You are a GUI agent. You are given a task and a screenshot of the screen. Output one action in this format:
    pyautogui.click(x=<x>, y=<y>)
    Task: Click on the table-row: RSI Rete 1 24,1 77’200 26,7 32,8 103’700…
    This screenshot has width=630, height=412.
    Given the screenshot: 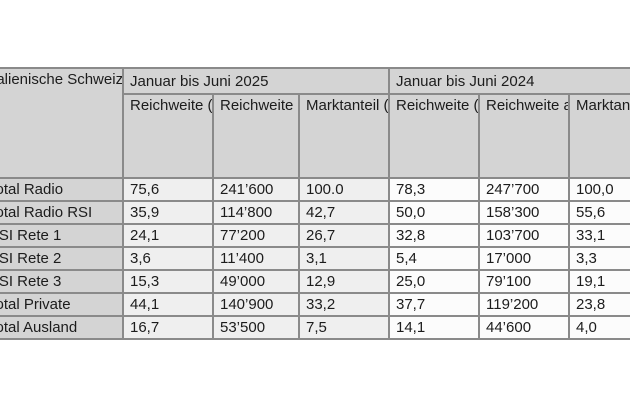 What is the action you would take?
    pyautogui.click(x=315, y=235)
    